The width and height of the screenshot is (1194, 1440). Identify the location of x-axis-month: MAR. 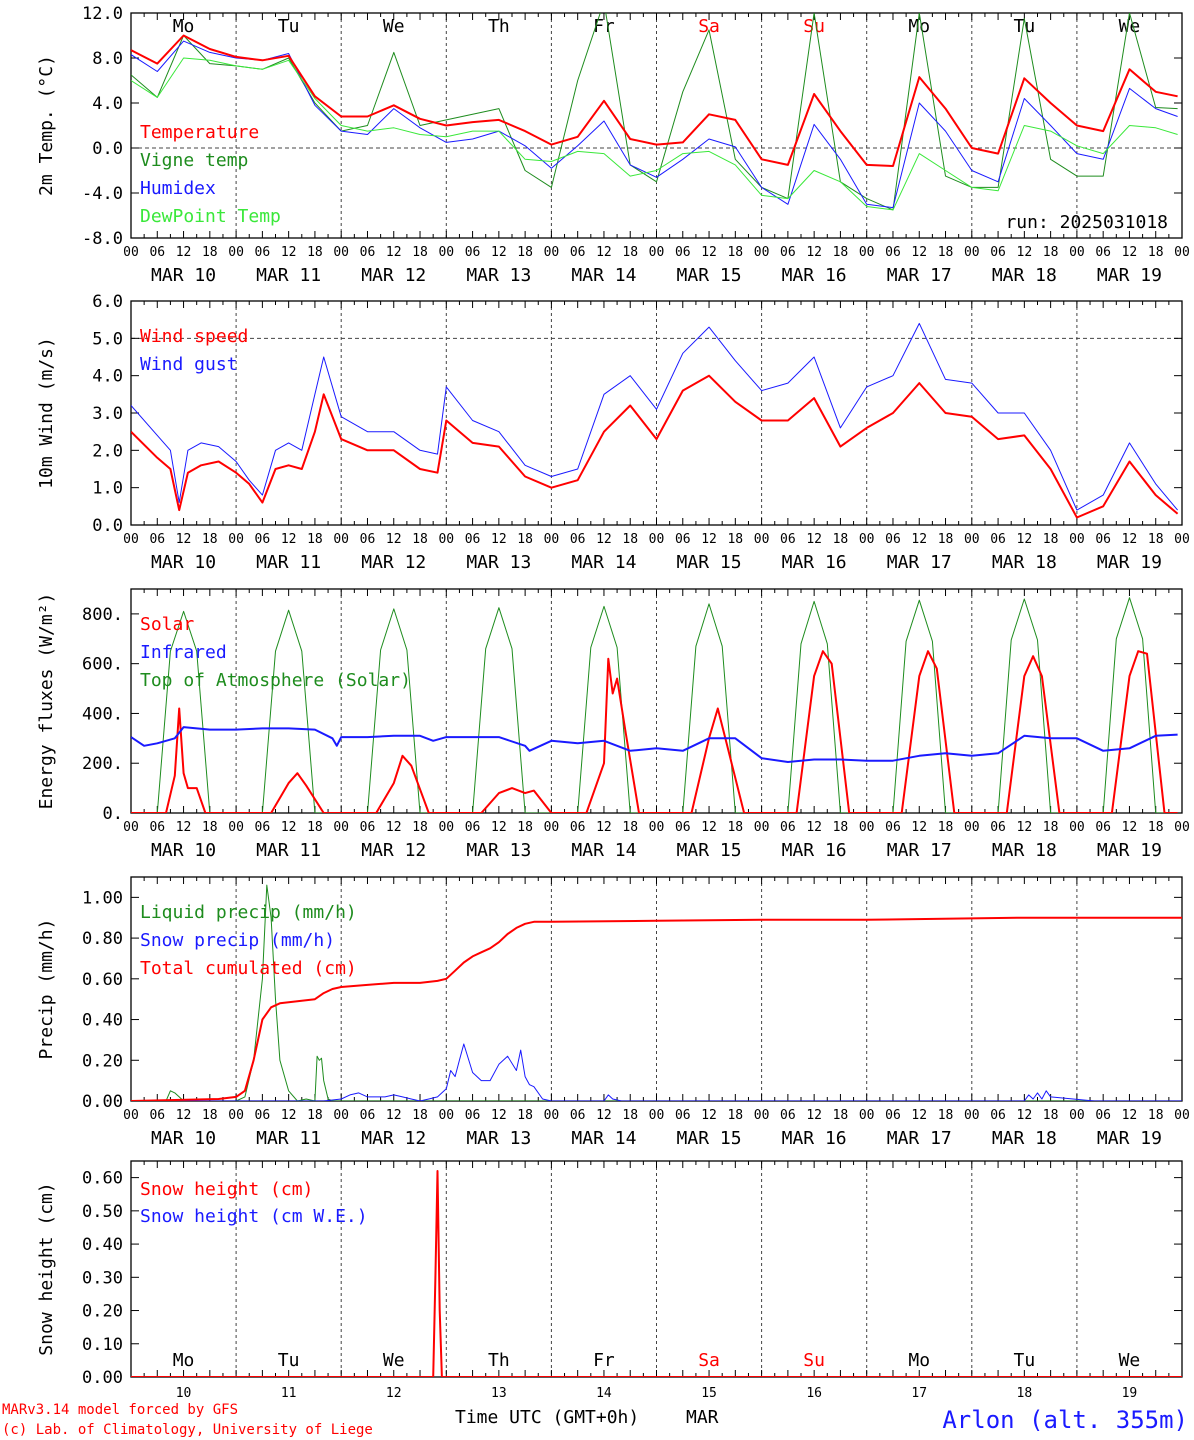
(702, 1417).